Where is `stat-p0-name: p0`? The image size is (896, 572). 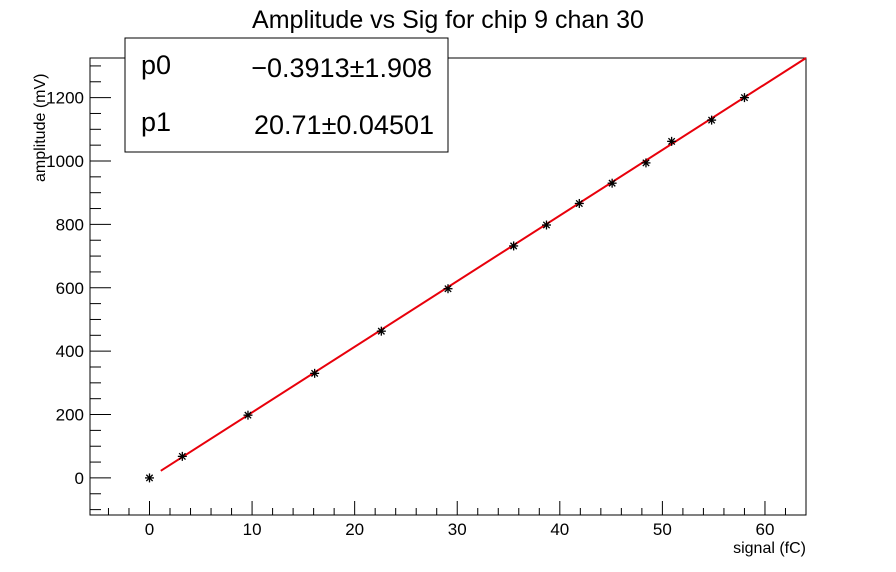 stat-p0-name: p0 is located at coordinates (156, 65).